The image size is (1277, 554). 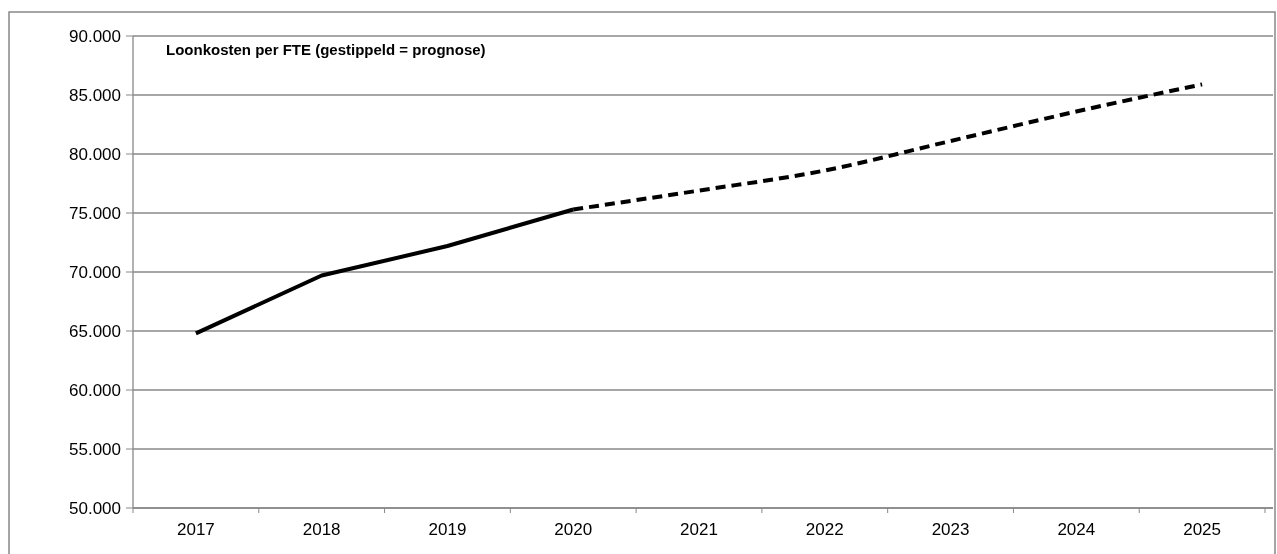 What do you see at coordinates (95, 154) in the screenshot?
I see `y-tick-label: 80.000` at bounding box center [95, 154].